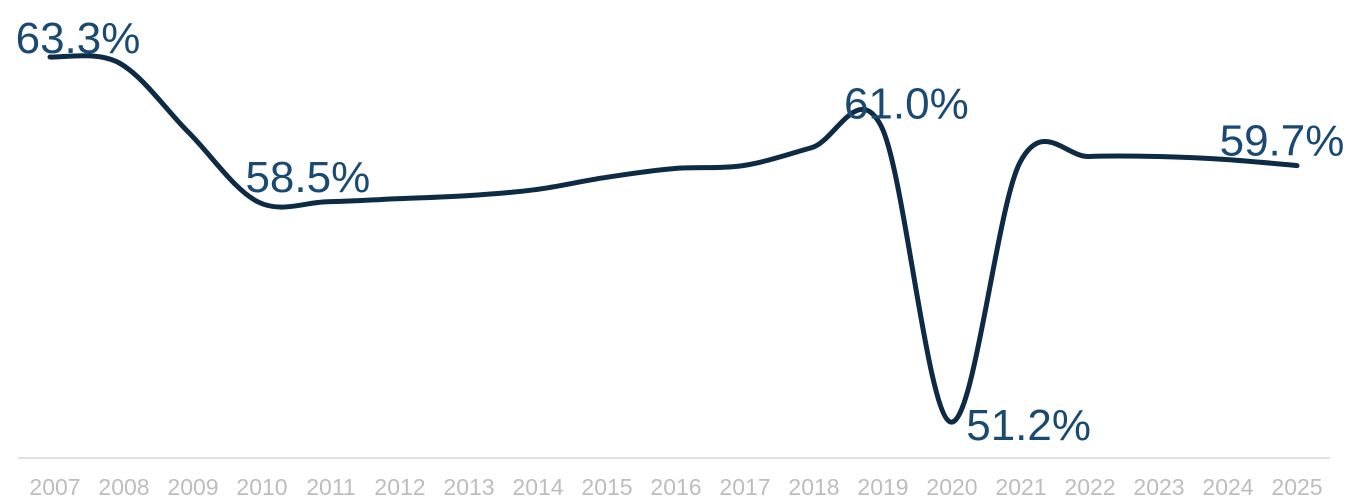  Describe the element at coordinates (1020, 487) in the screenshot. I see `x-tick-label: 2021` at that location.